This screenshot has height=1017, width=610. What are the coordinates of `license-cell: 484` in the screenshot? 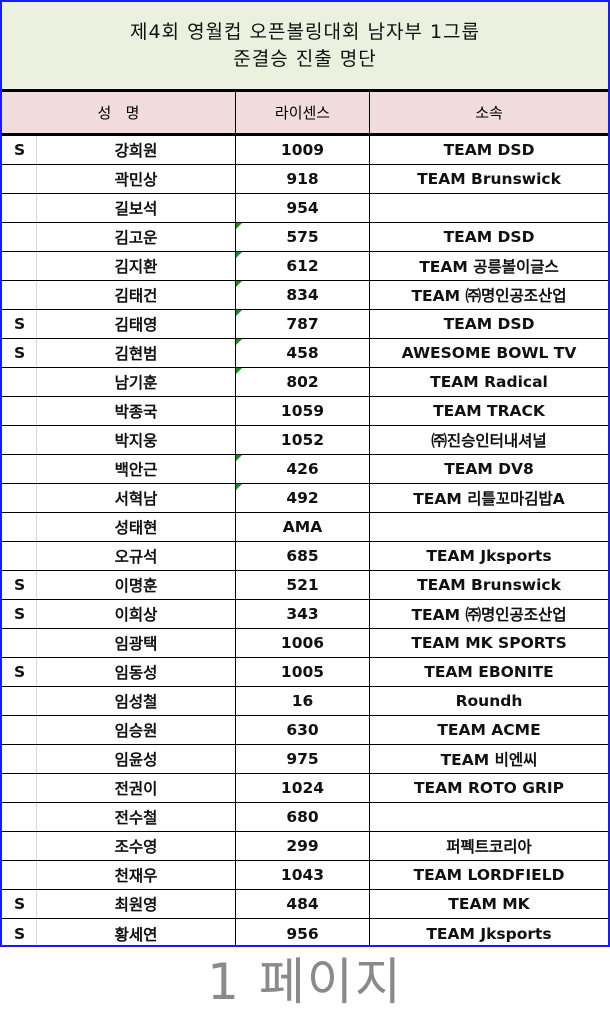 It's located at (303, 904).